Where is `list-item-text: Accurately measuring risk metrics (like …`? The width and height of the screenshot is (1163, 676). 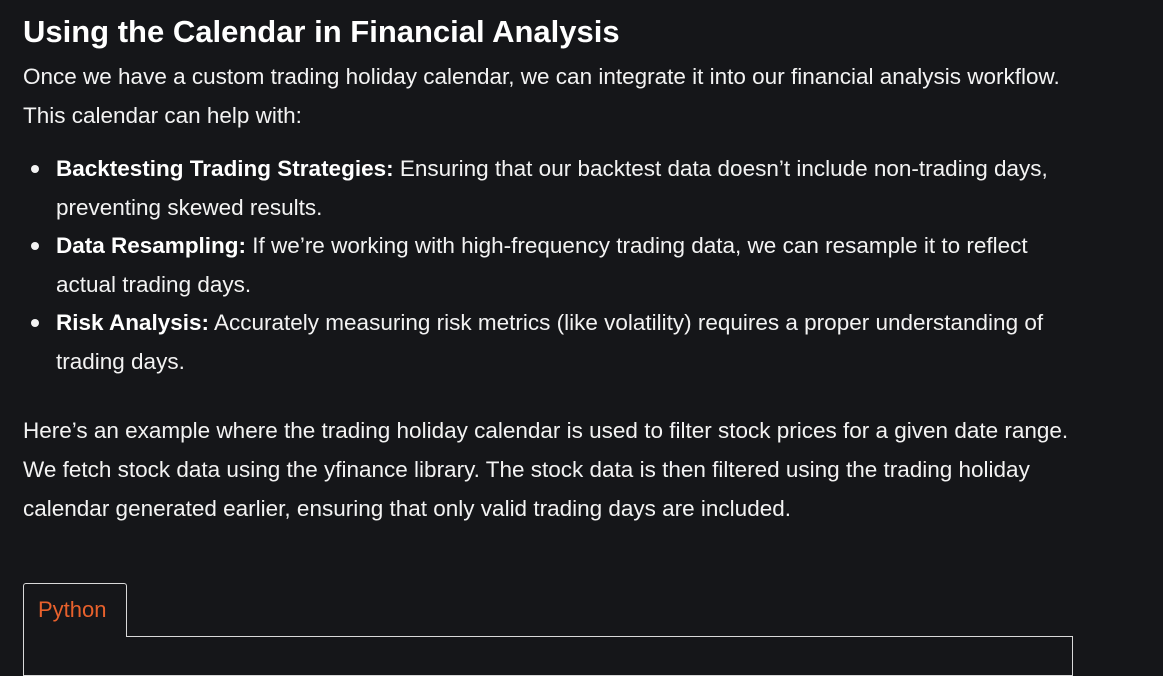 list-item-text: Accurately measuring risk metrics (like … is located at coordinates (550, 342).